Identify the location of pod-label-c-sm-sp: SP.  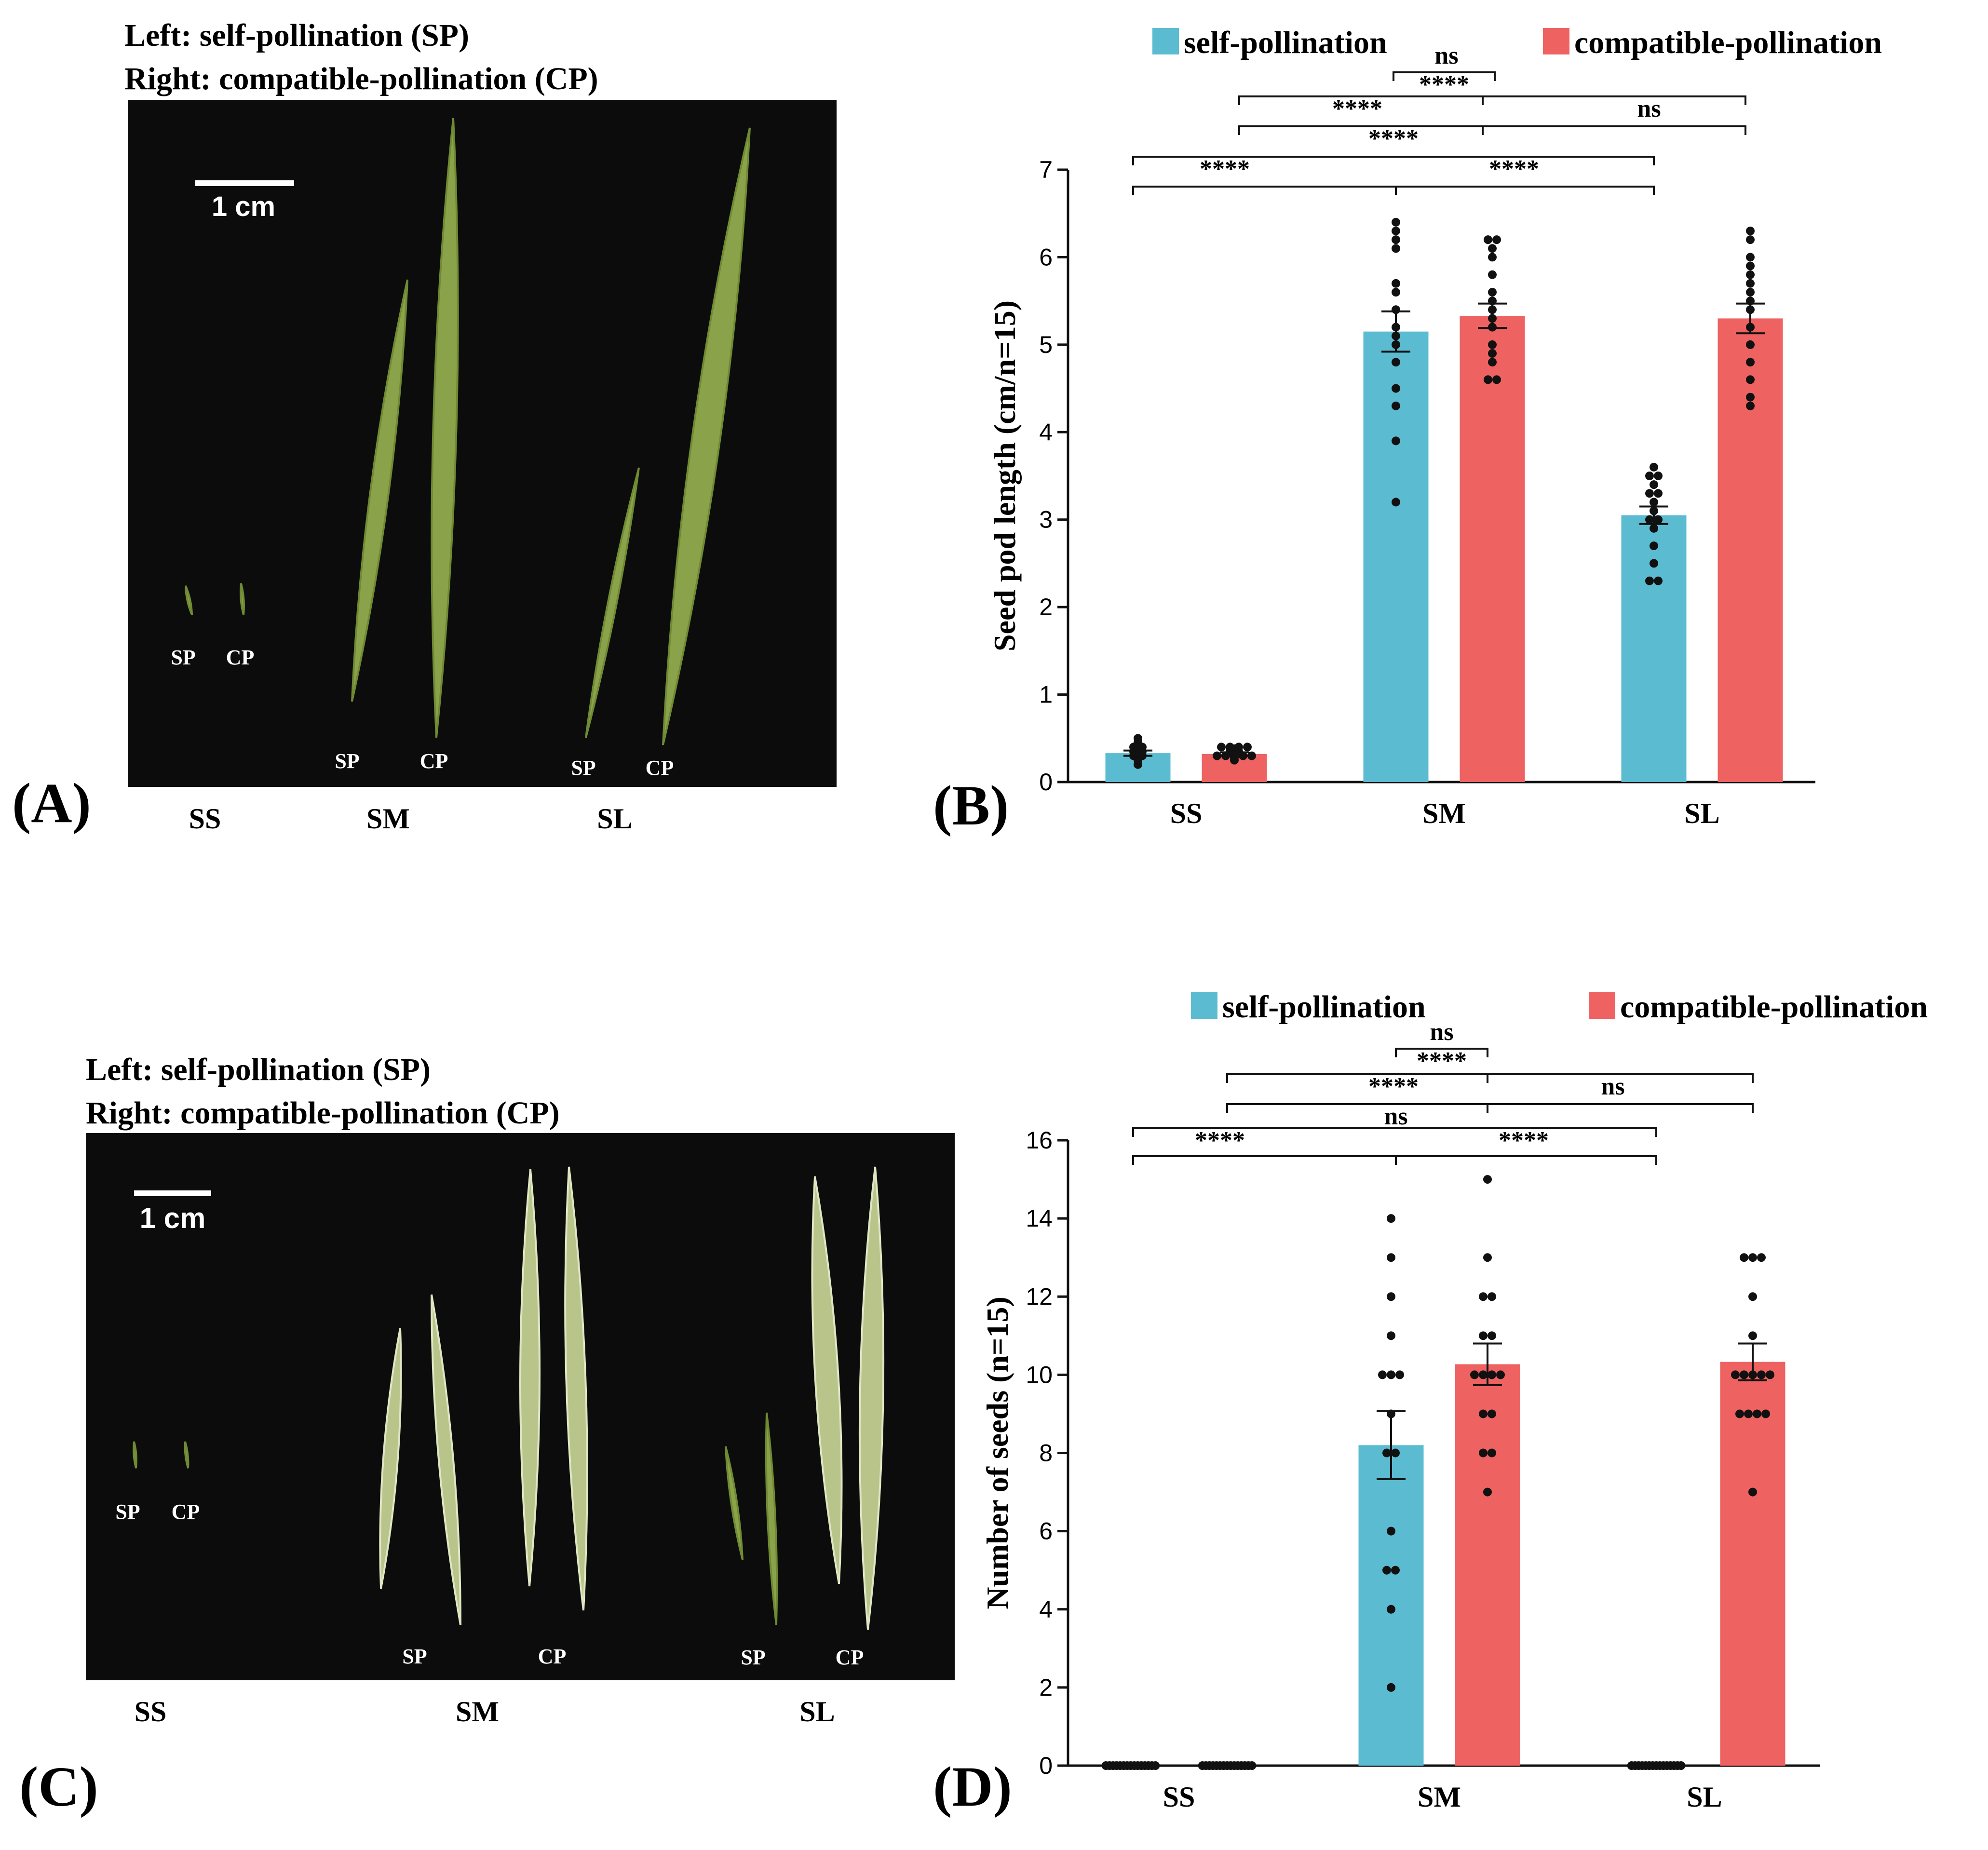
(414, 1656).